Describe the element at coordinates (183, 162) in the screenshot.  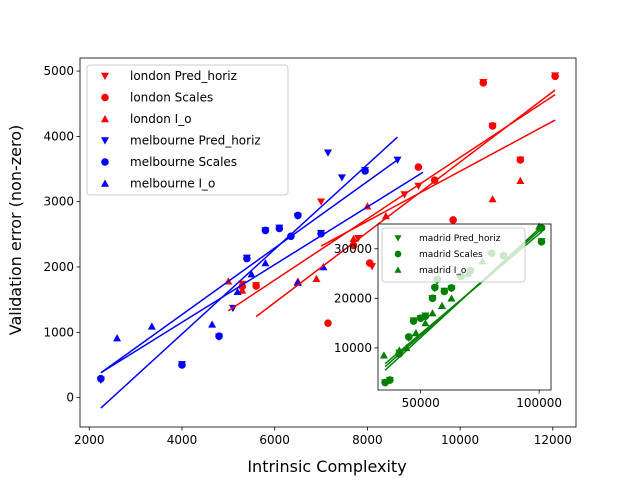
I see `main-legend-label-4: melbourne Scales` at that location.